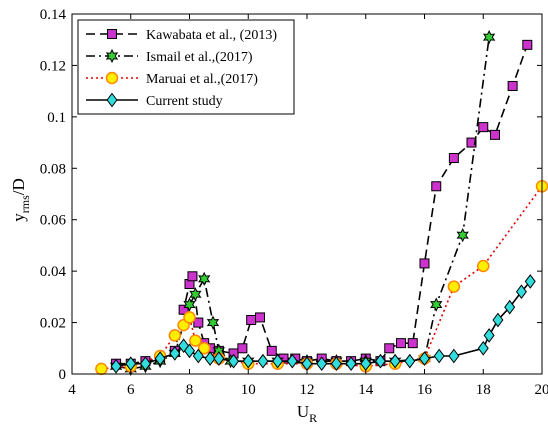  Describe the element at coordinates (53, 324) in the screenshot. I see `y-tick-label-1: 0.02` at that location.